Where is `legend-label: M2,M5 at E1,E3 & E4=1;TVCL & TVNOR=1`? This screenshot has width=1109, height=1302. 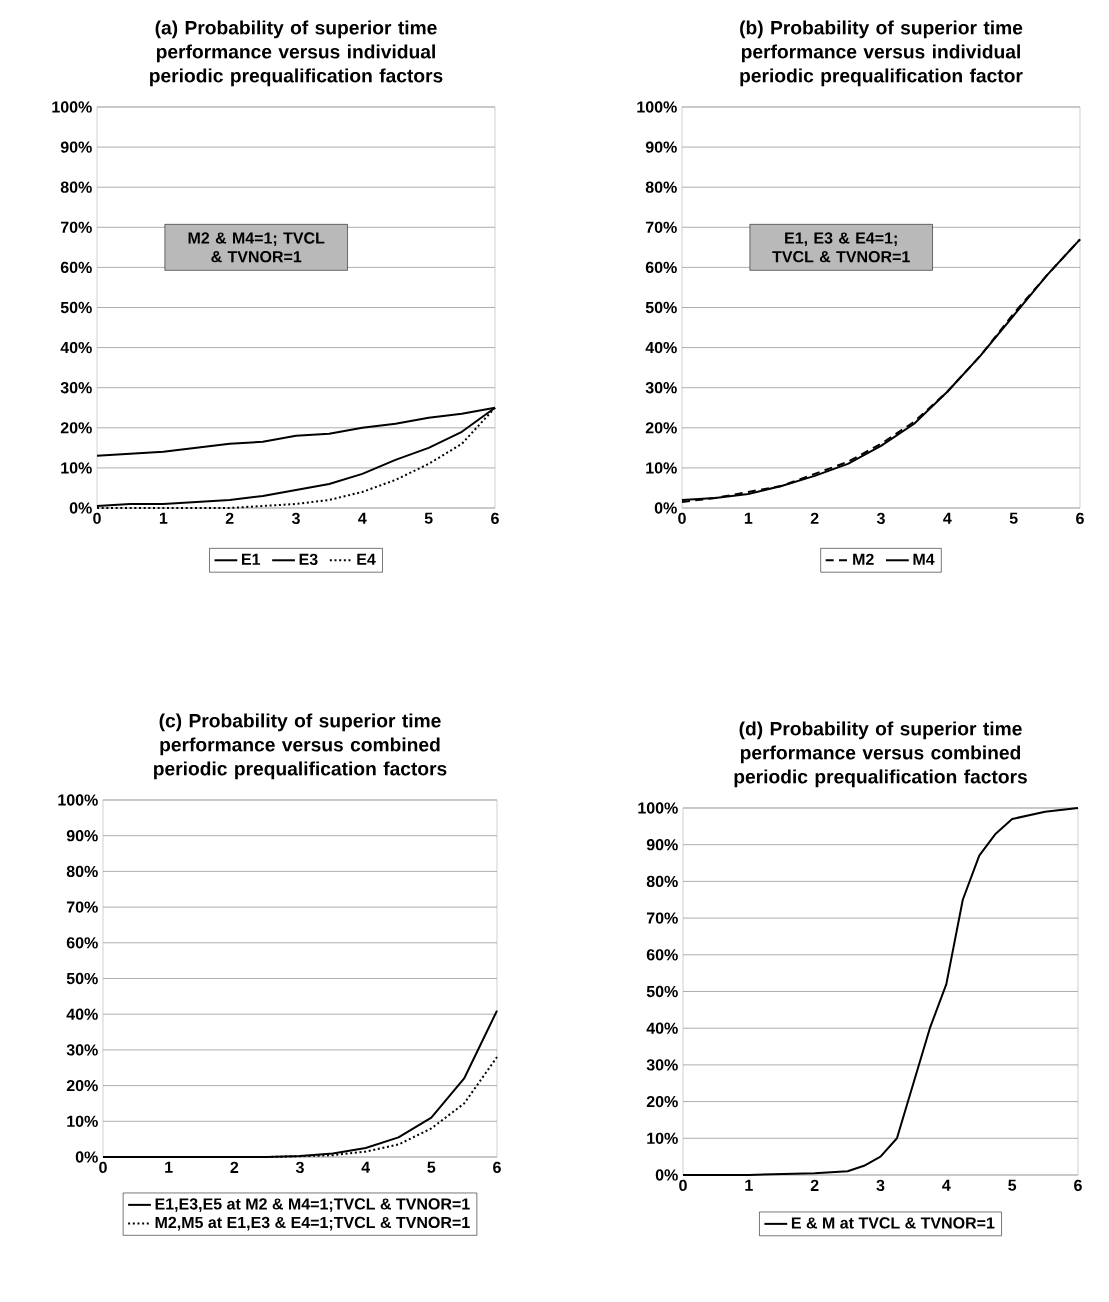 legend-label: M2,M5 at E1,E3 & E4=1;TVCL & TVNOR=1 is located at coordinates (312, 1223).